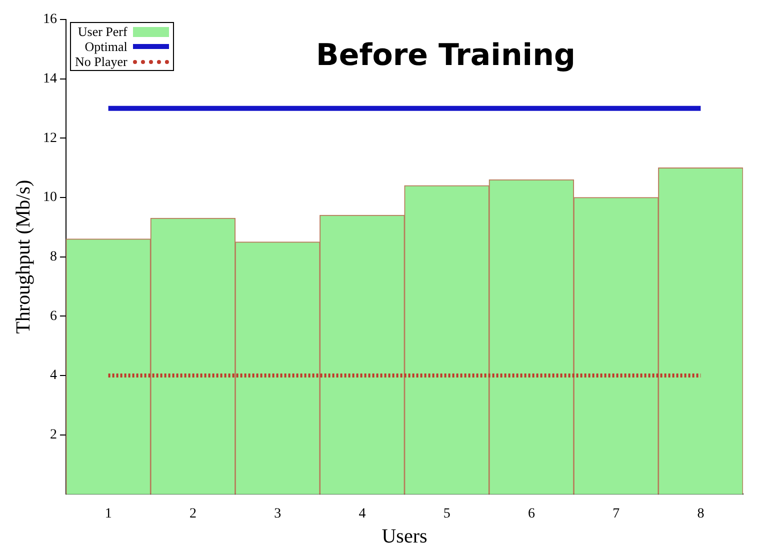 The height and width of the screenshot is (557, 765). Describe the element at coordinates (50, 198) in the screenshot. I see `y-tick-label: 10` at that location.